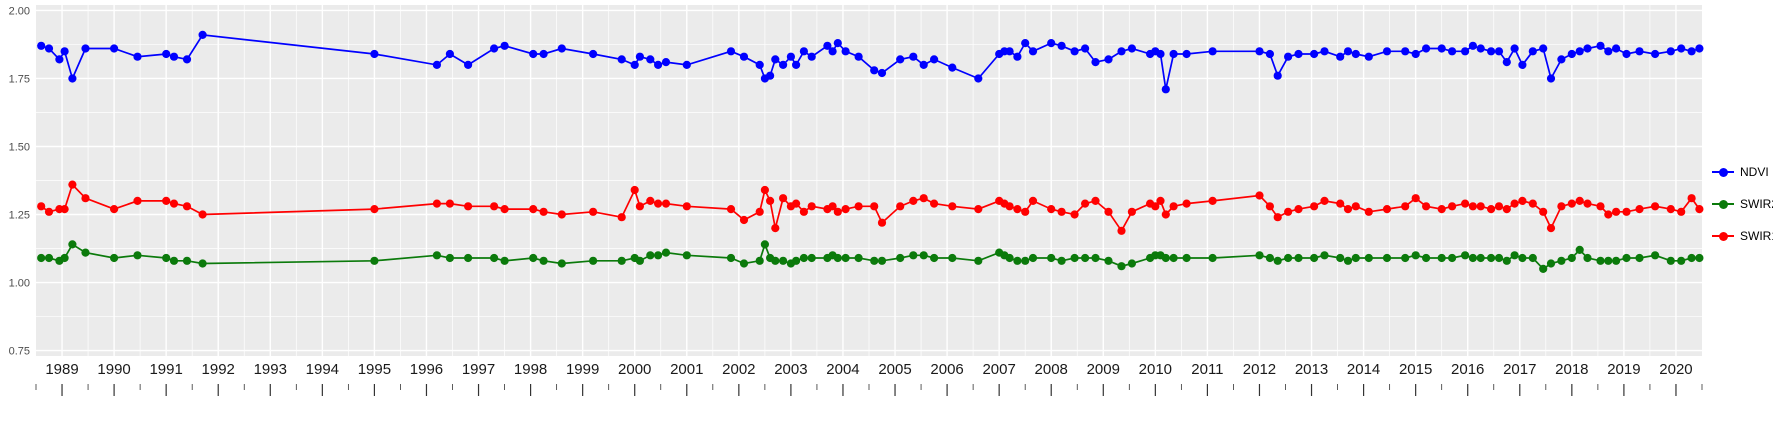 Image resolution: width=1773 pixels, height=442 pixels. I want to click on x-tick-label: 2015, so click(1415, 369).